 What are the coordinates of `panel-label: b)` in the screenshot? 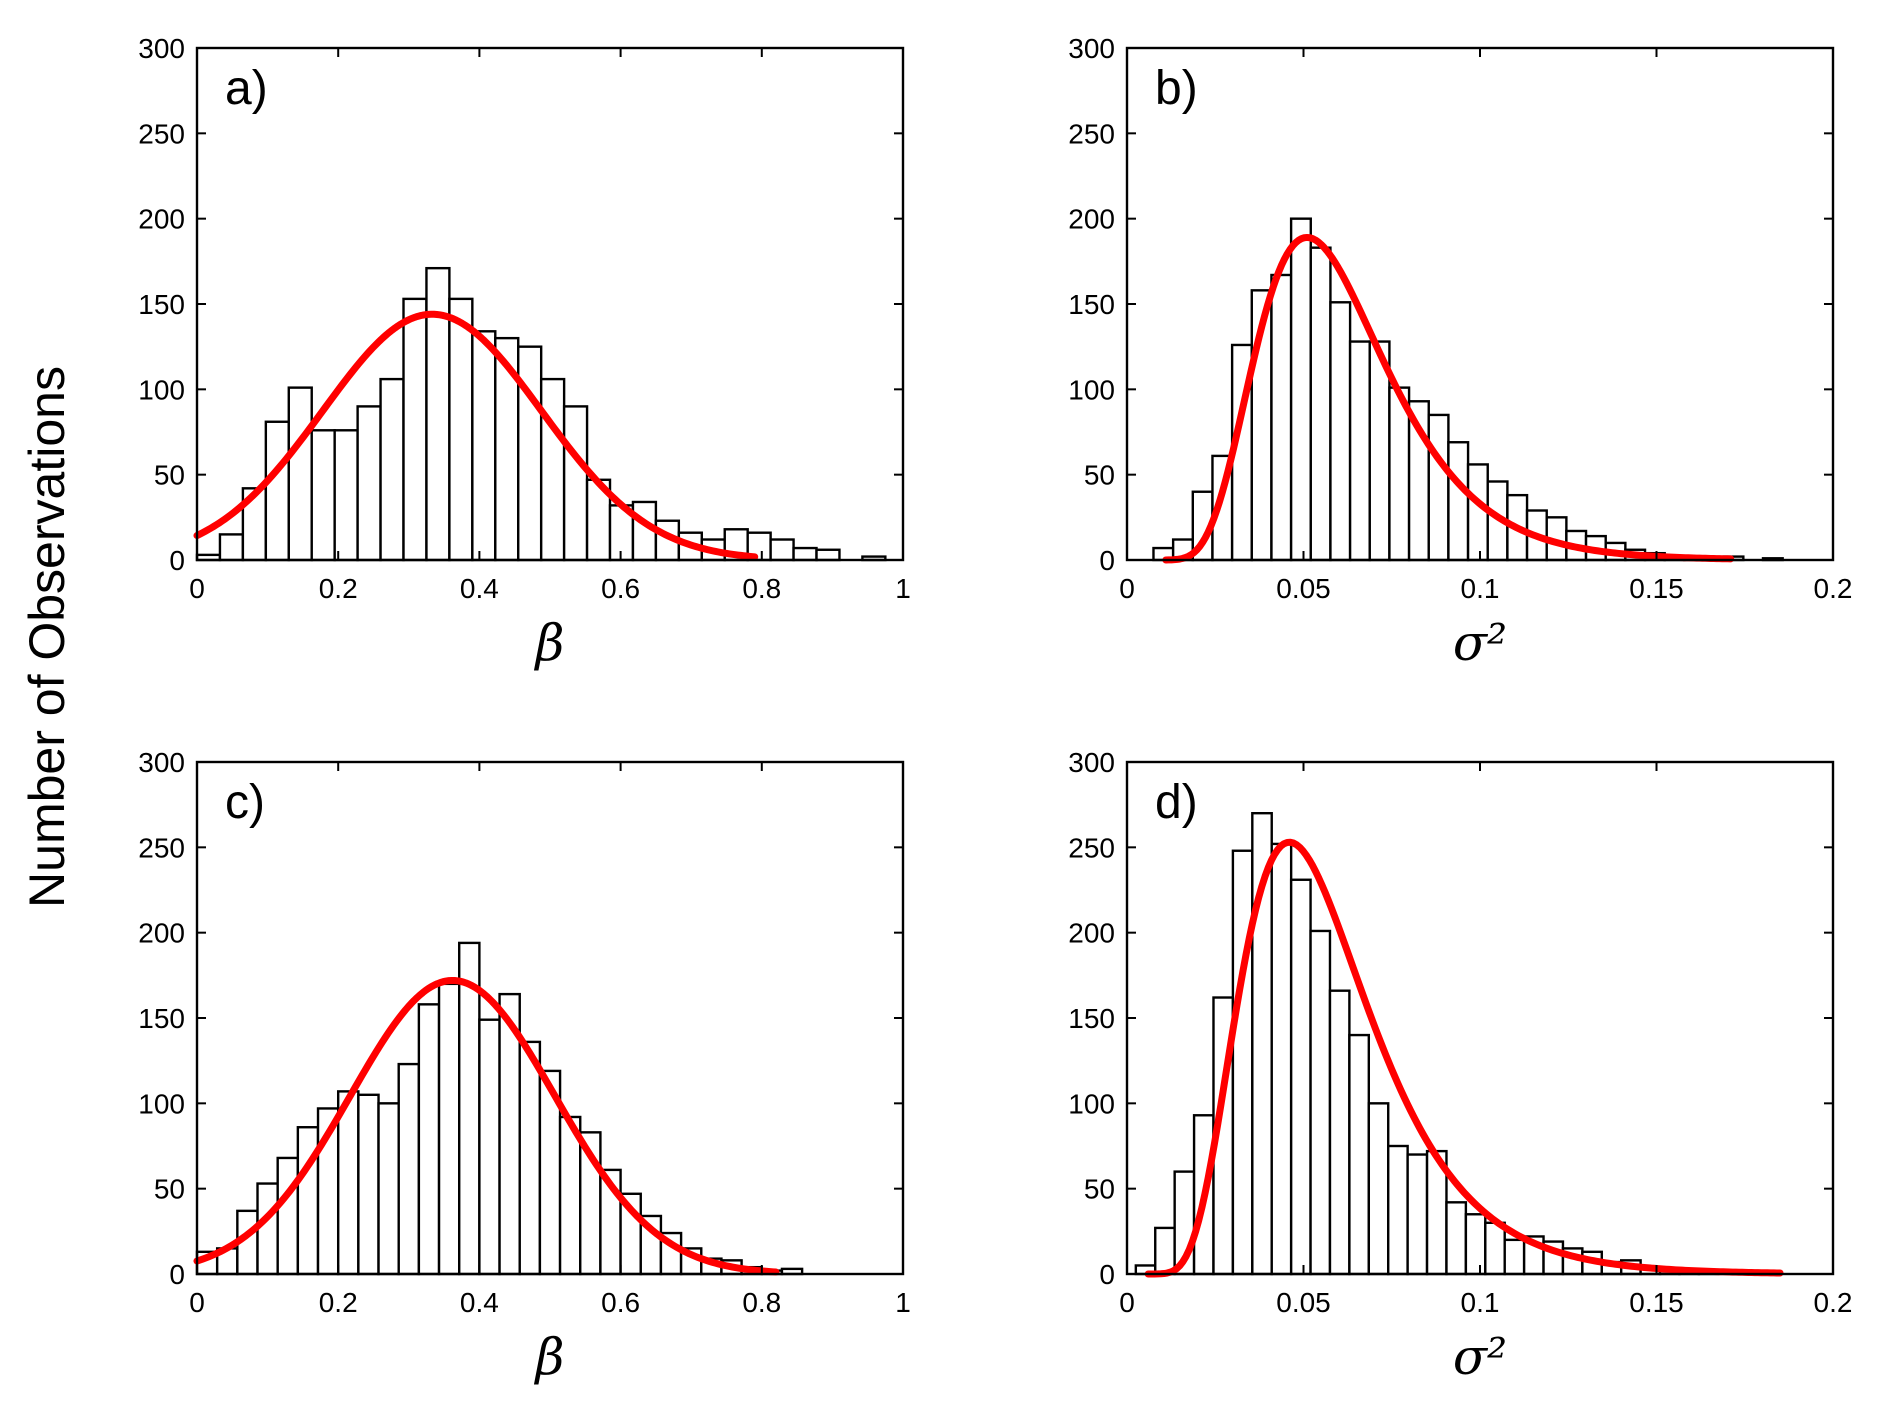 It's located at (1176, 88).